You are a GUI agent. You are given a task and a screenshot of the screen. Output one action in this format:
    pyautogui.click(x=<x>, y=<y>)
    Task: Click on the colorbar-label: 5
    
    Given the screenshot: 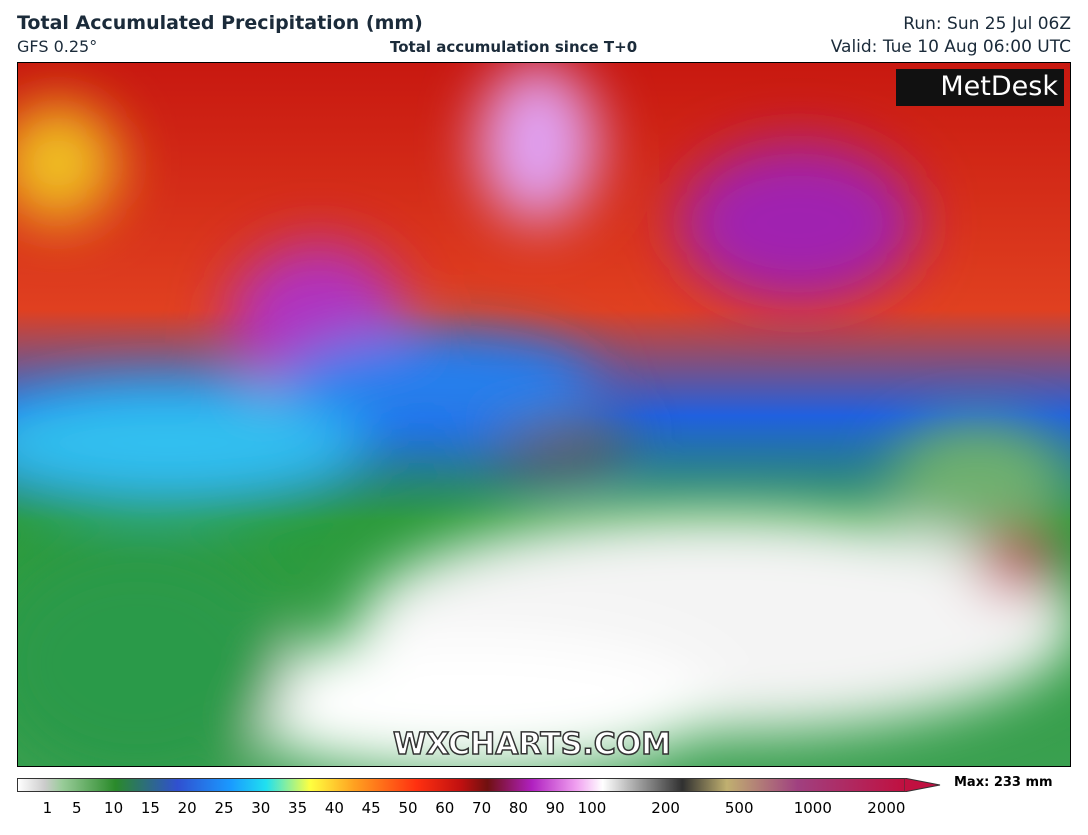 What is the action you would take?
    pyautogui.click(x=77, y=808)
    